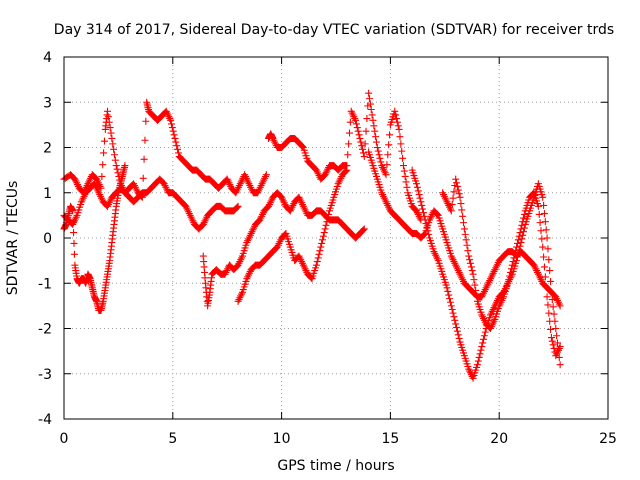  I want to click on x-tick-label: 10, so click(282, 439).